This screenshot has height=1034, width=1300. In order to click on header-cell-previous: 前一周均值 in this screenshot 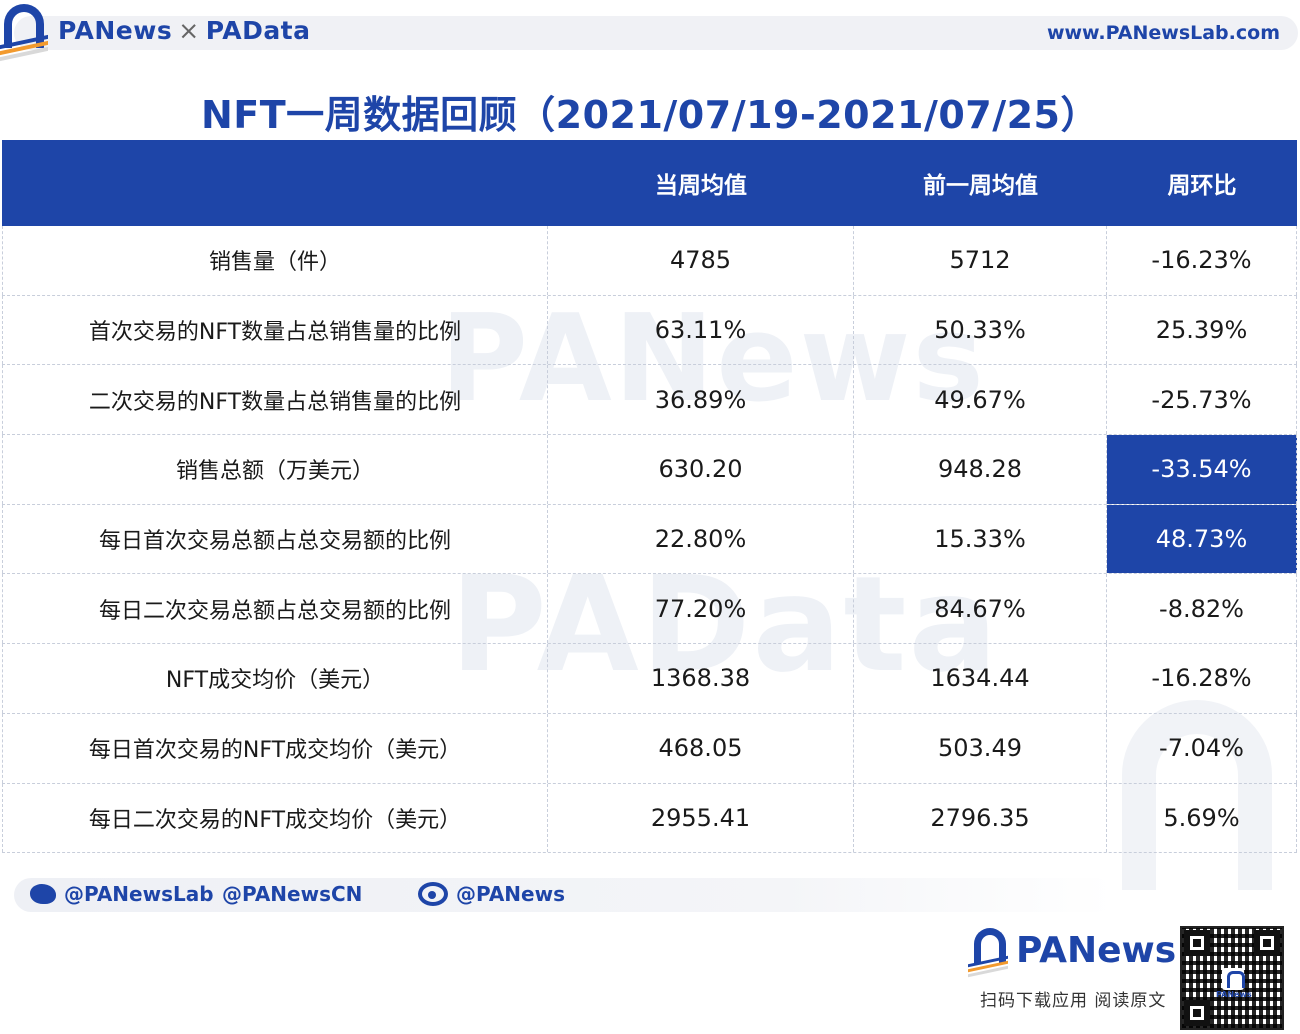, I will do `click(980, 186)`.